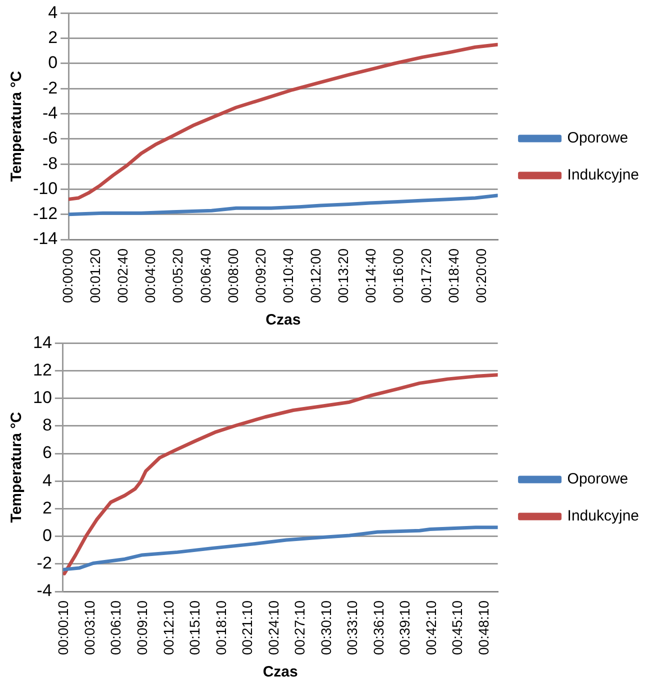 The image size is (649, 682). I want to click on x-tick-label: 00:21:10, so click(247, 628).